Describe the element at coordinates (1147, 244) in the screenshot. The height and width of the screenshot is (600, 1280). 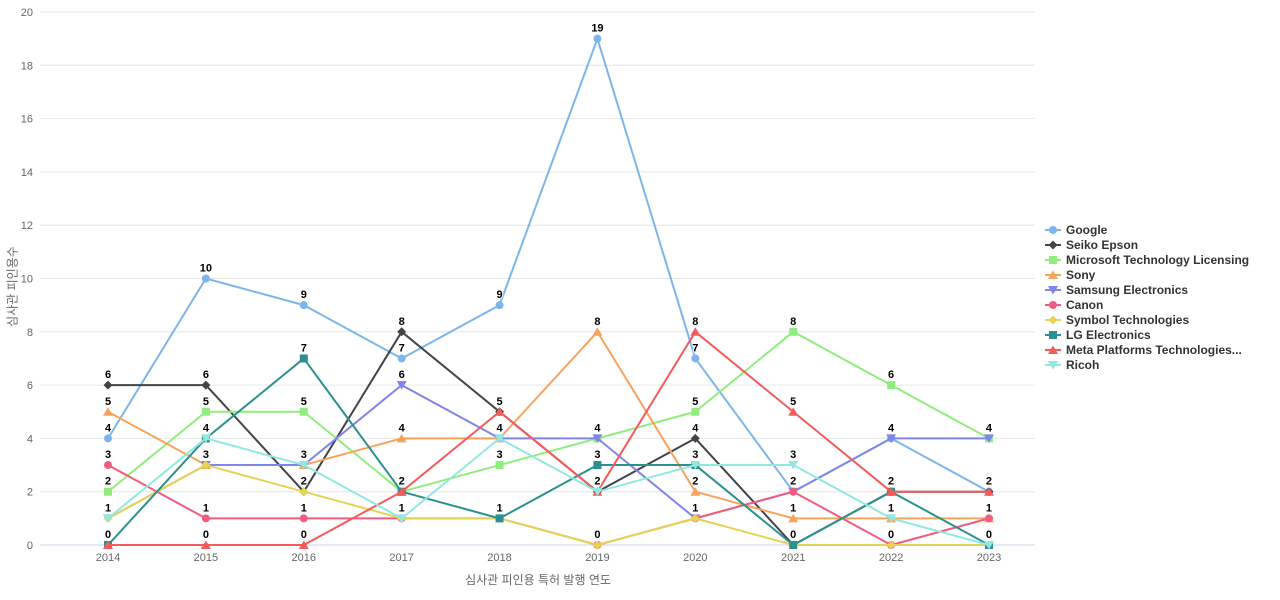
I see `legend-item-seiko-epson: Seiko Epson` at that location.